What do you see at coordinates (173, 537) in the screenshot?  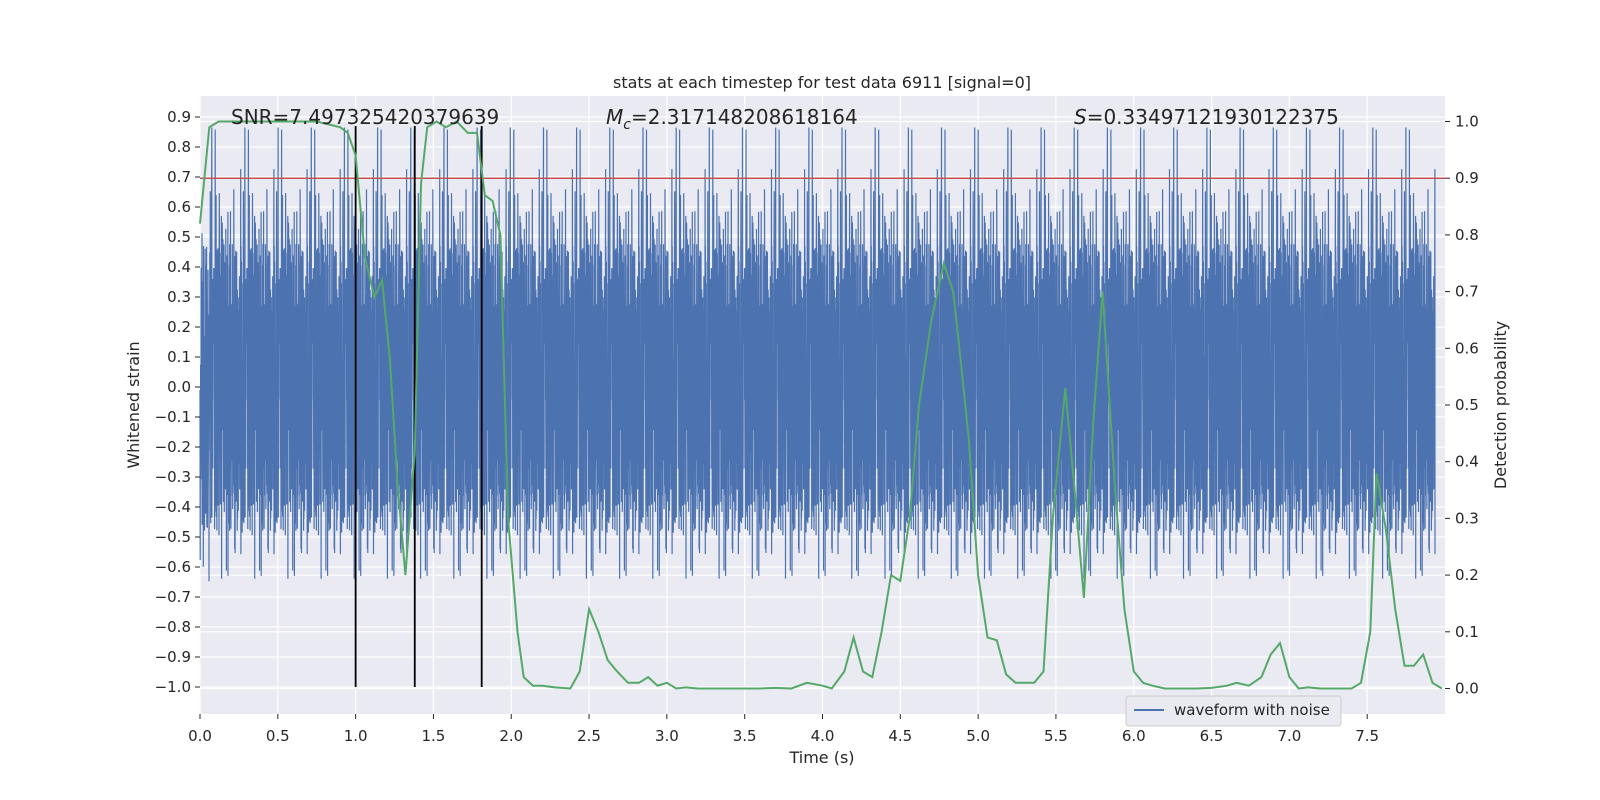 I see `y-left-tick-label: −0.5` at bounding box center [173, 537].